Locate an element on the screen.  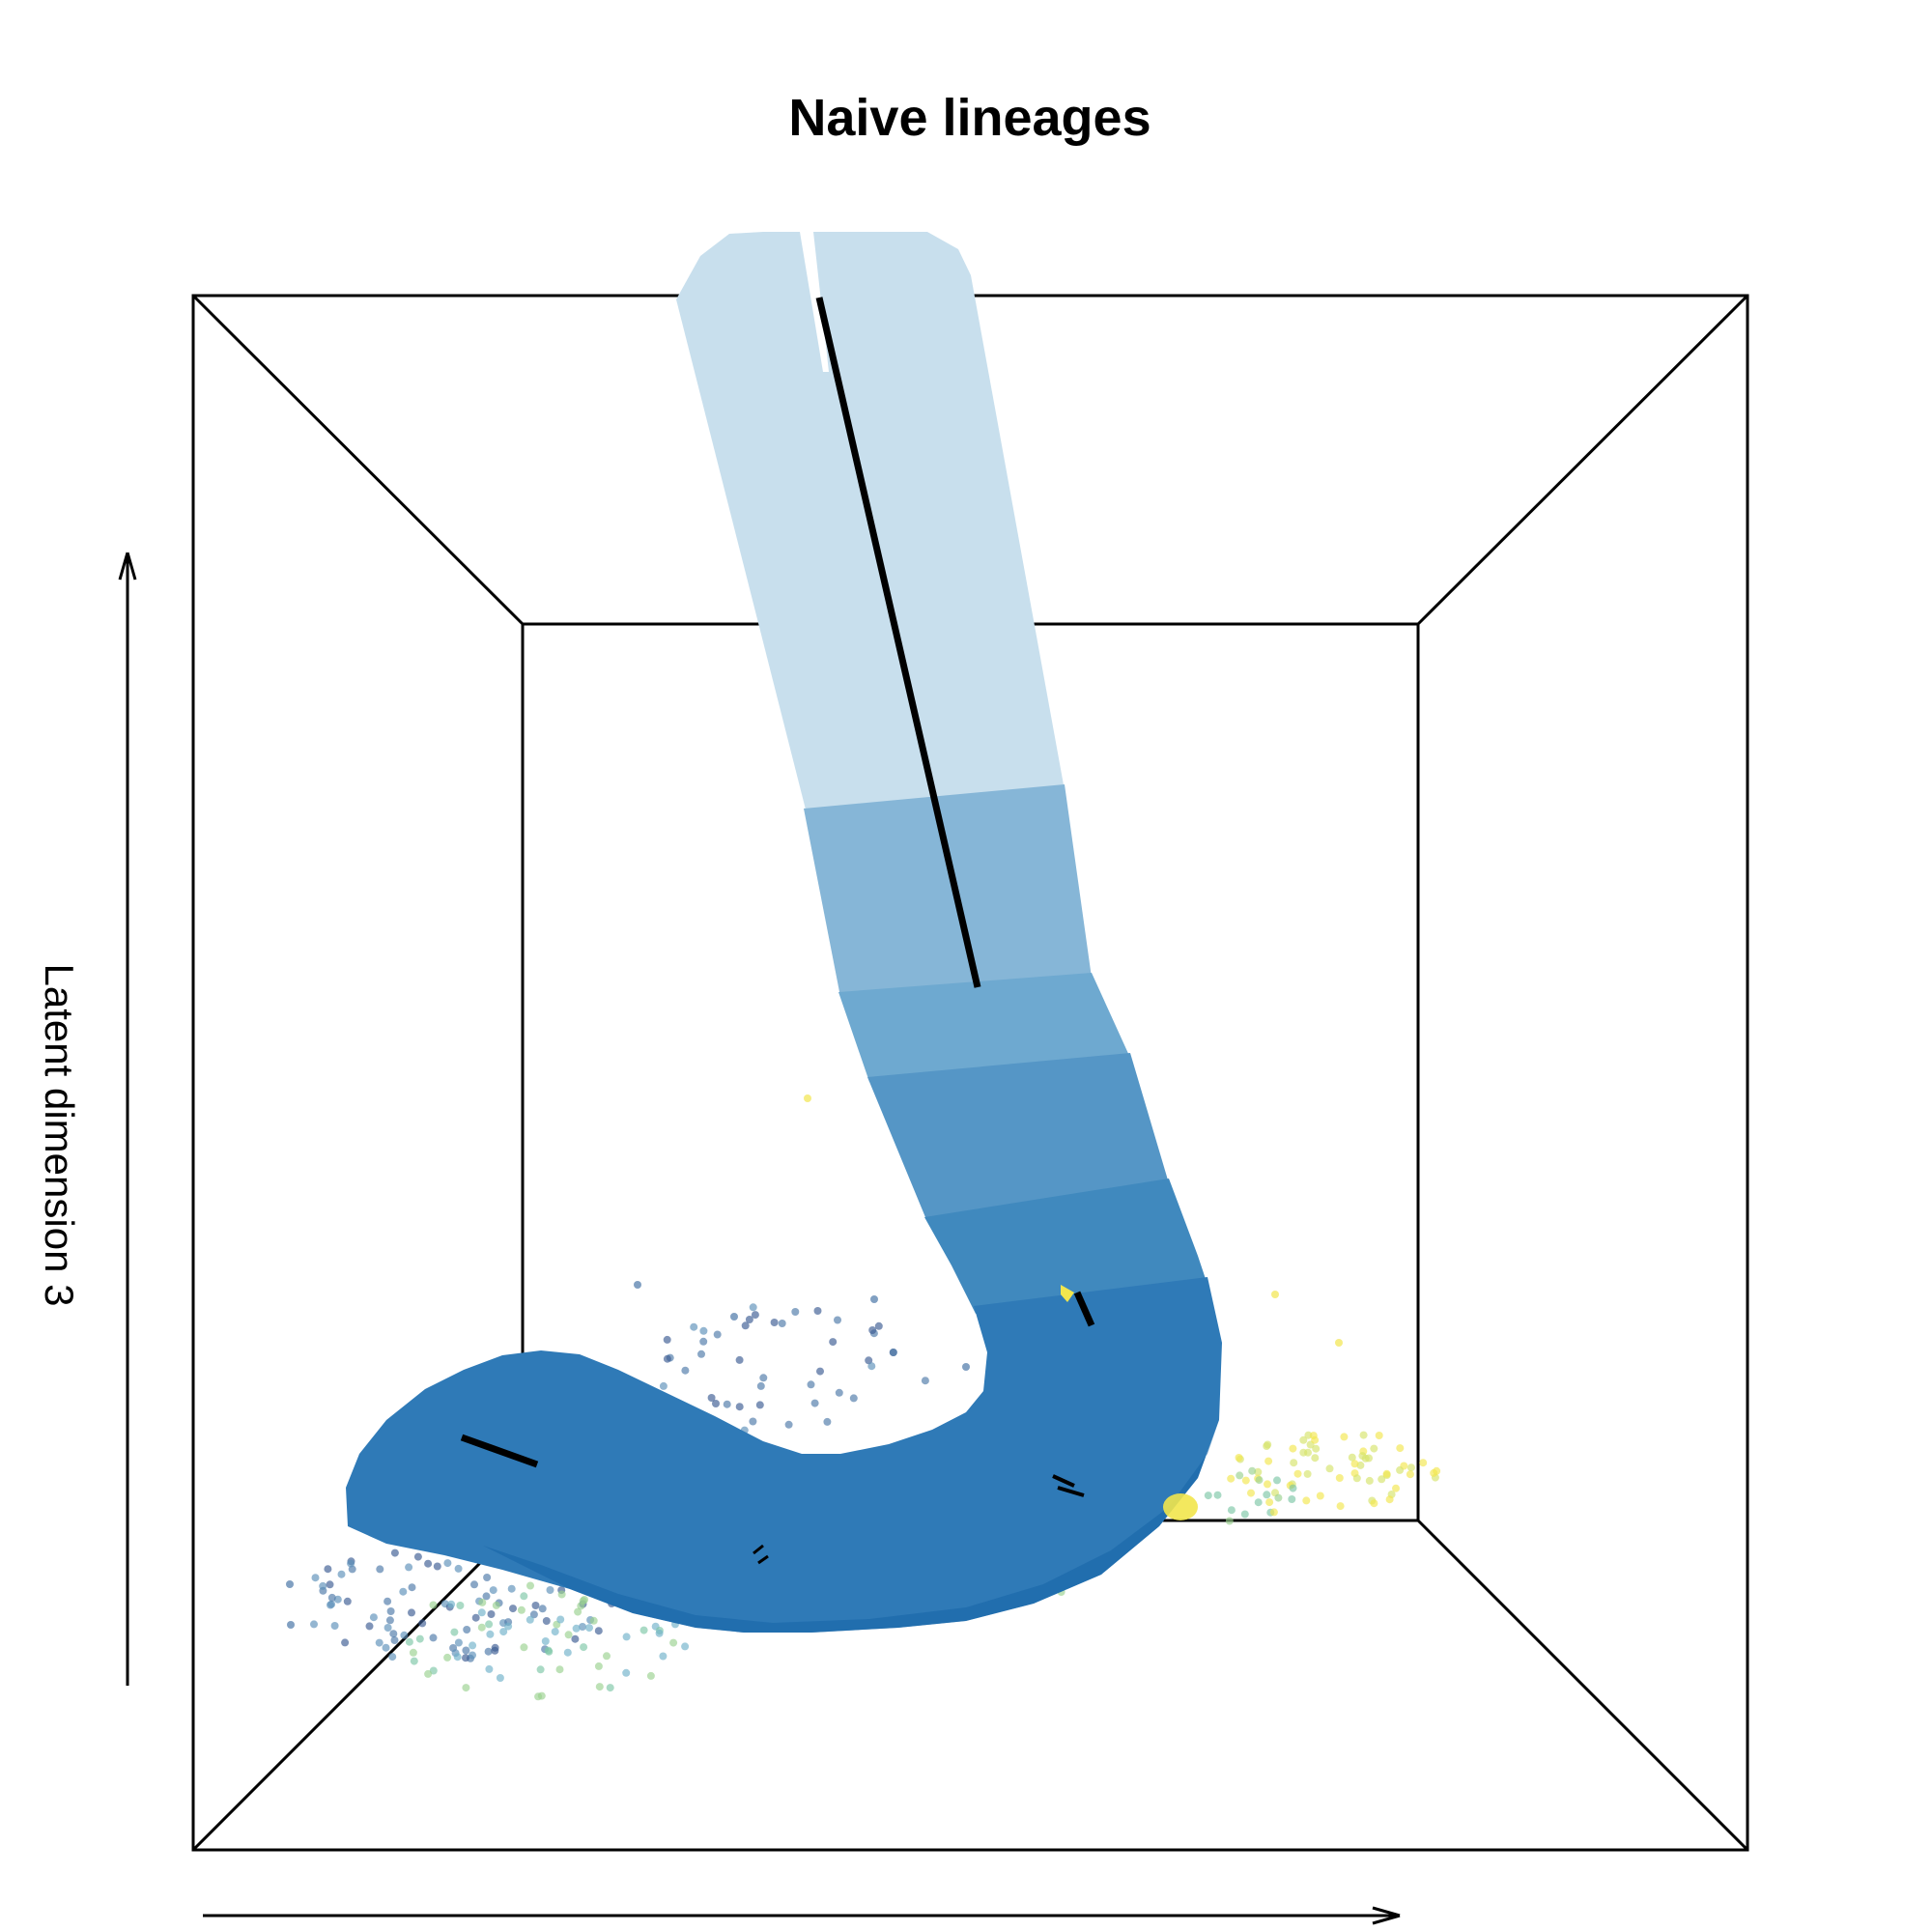
lineage-line-right is located at coordinates (1084, 1309).